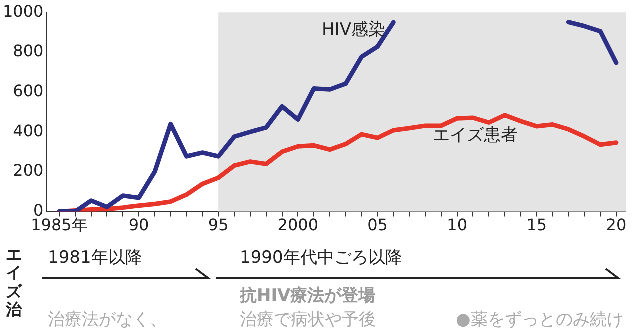  Describe the element at coordinates (457, 225) in the screenshot. I see `x-tick-label: 10` at that location.